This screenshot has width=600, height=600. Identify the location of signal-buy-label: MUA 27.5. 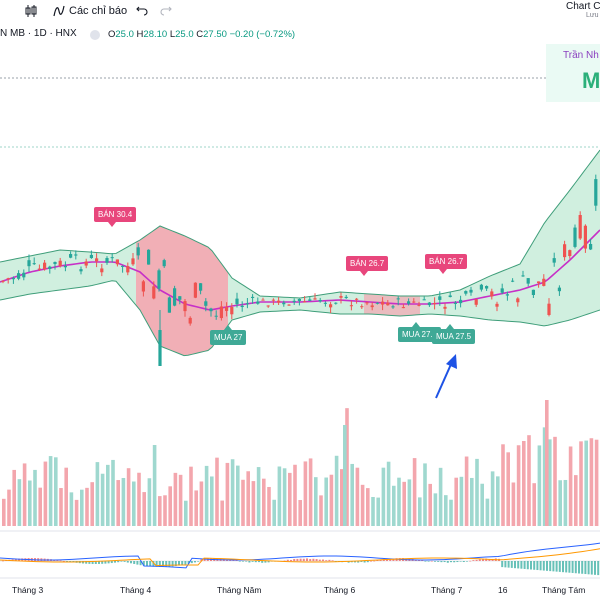
(454, 336).